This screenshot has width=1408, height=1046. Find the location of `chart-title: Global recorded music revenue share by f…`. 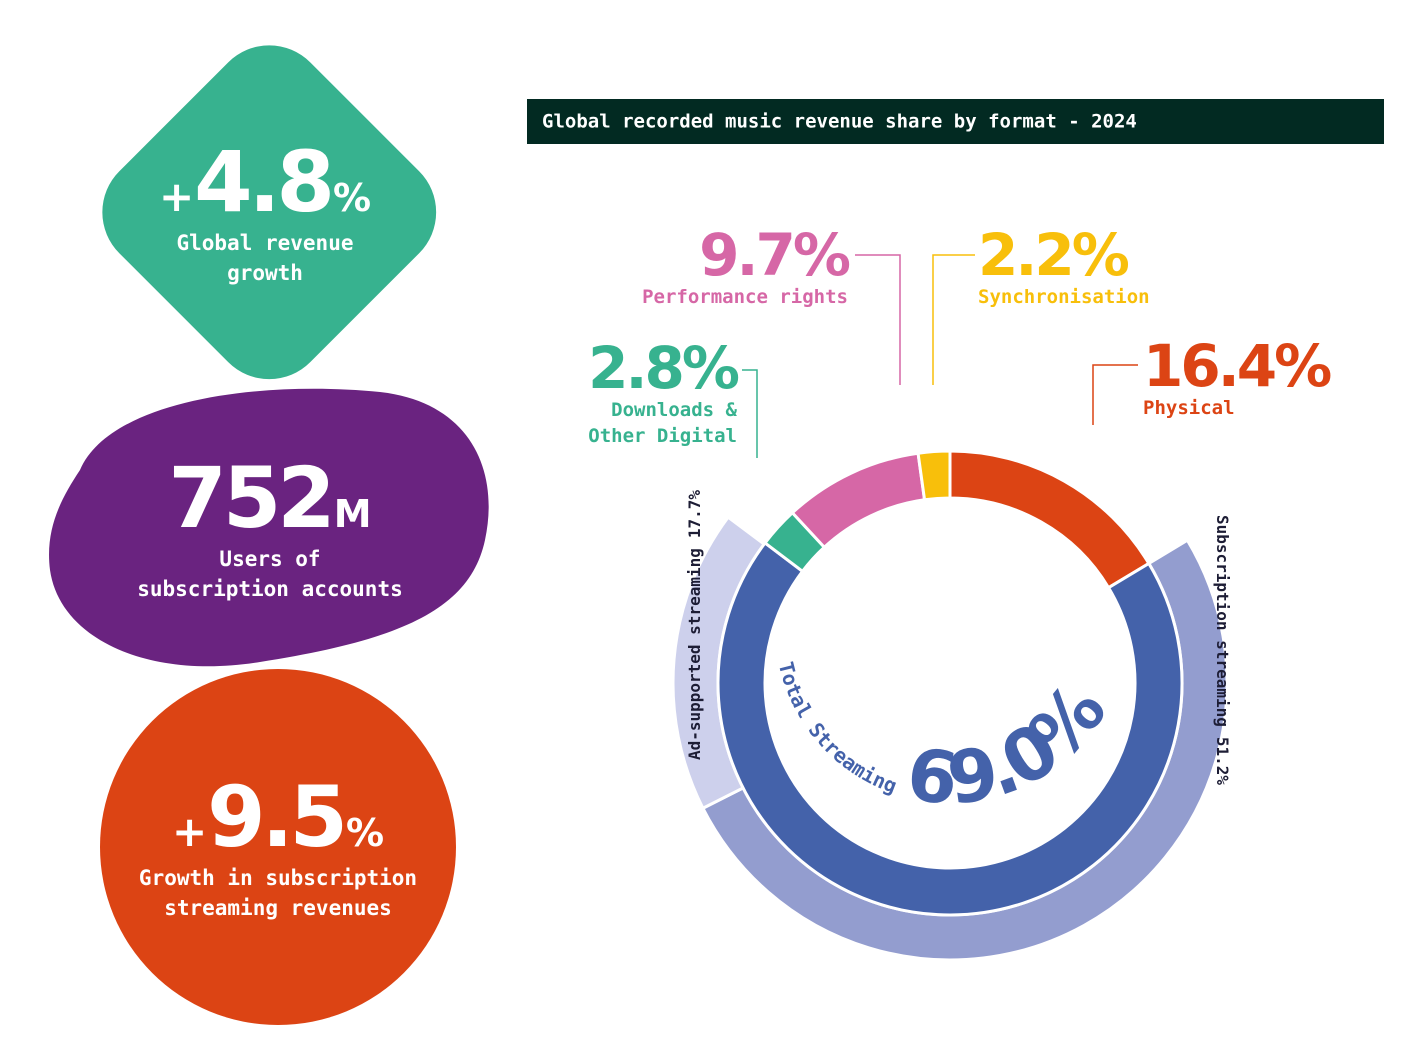

chart-title: Global recorded music revenue share by f… is located at coordinates (839, 122).